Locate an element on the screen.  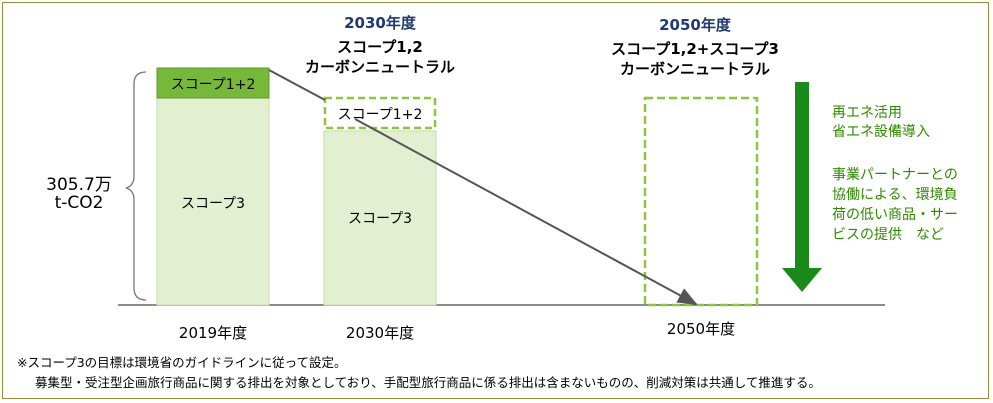
measure-line6: ビスの提供 など is located at coordinates (888, 235).